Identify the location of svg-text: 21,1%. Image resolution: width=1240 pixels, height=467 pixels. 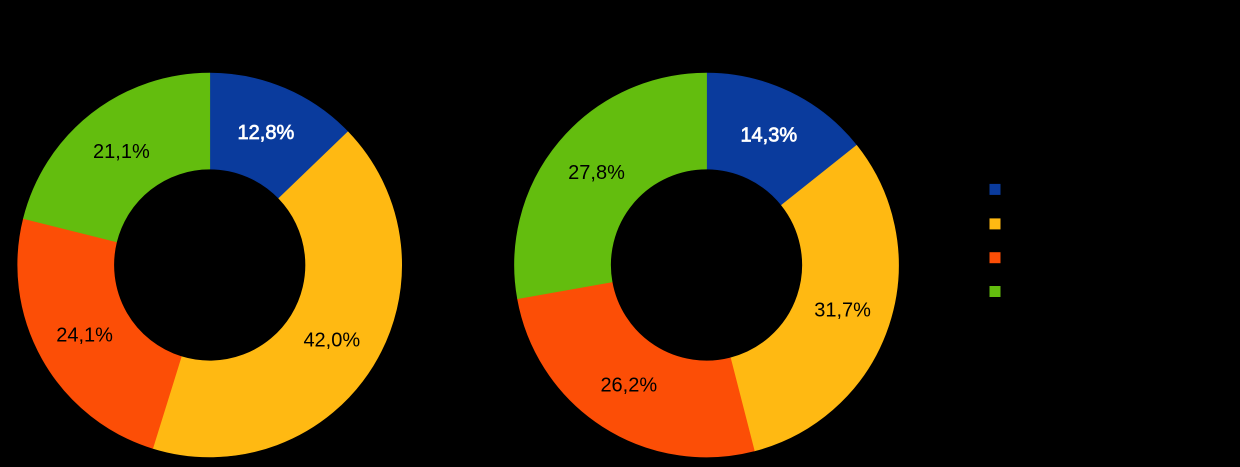
(121, 152).